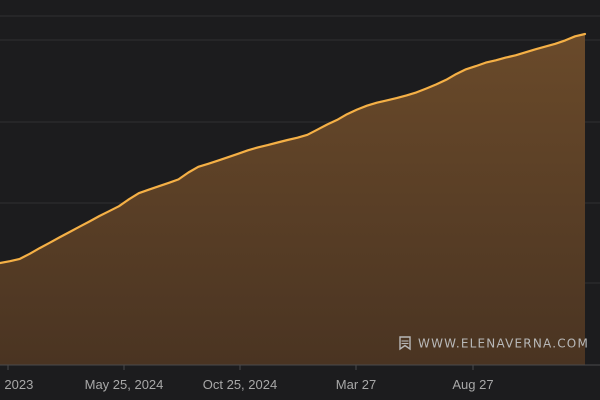 Image resolution: width=600 pixels, height=400 pixels. What do you see at coordinates (472, 384) in the screenshot?
I see `x-tick-label: Aug 27` at bounding box center [472, 384].